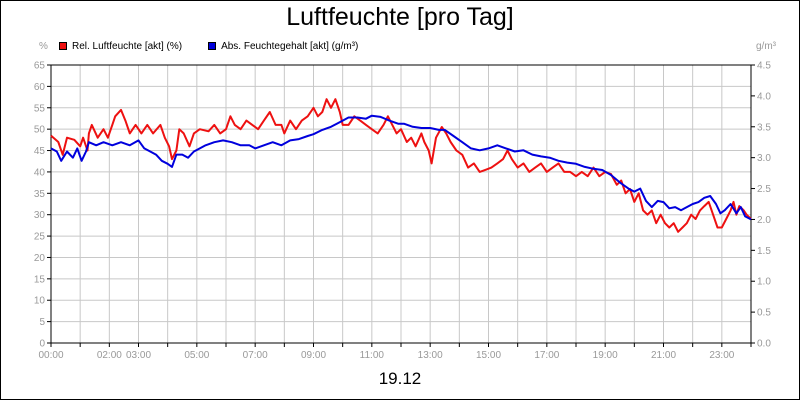  Describe the element at coordinates (255, 355) in the screenshot. I see `x-tick-label: 07:00` at that location.